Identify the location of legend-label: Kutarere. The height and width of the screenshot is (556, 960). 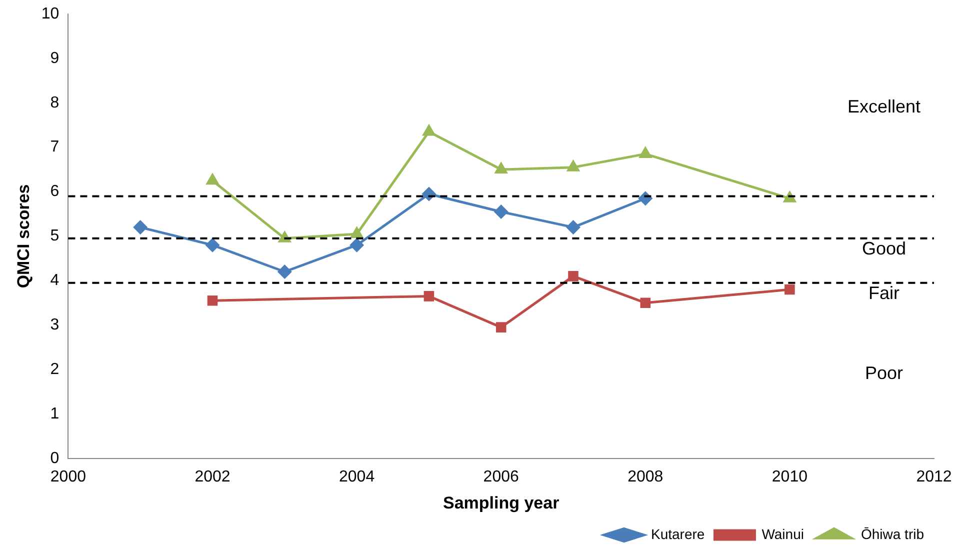
(678, 534).